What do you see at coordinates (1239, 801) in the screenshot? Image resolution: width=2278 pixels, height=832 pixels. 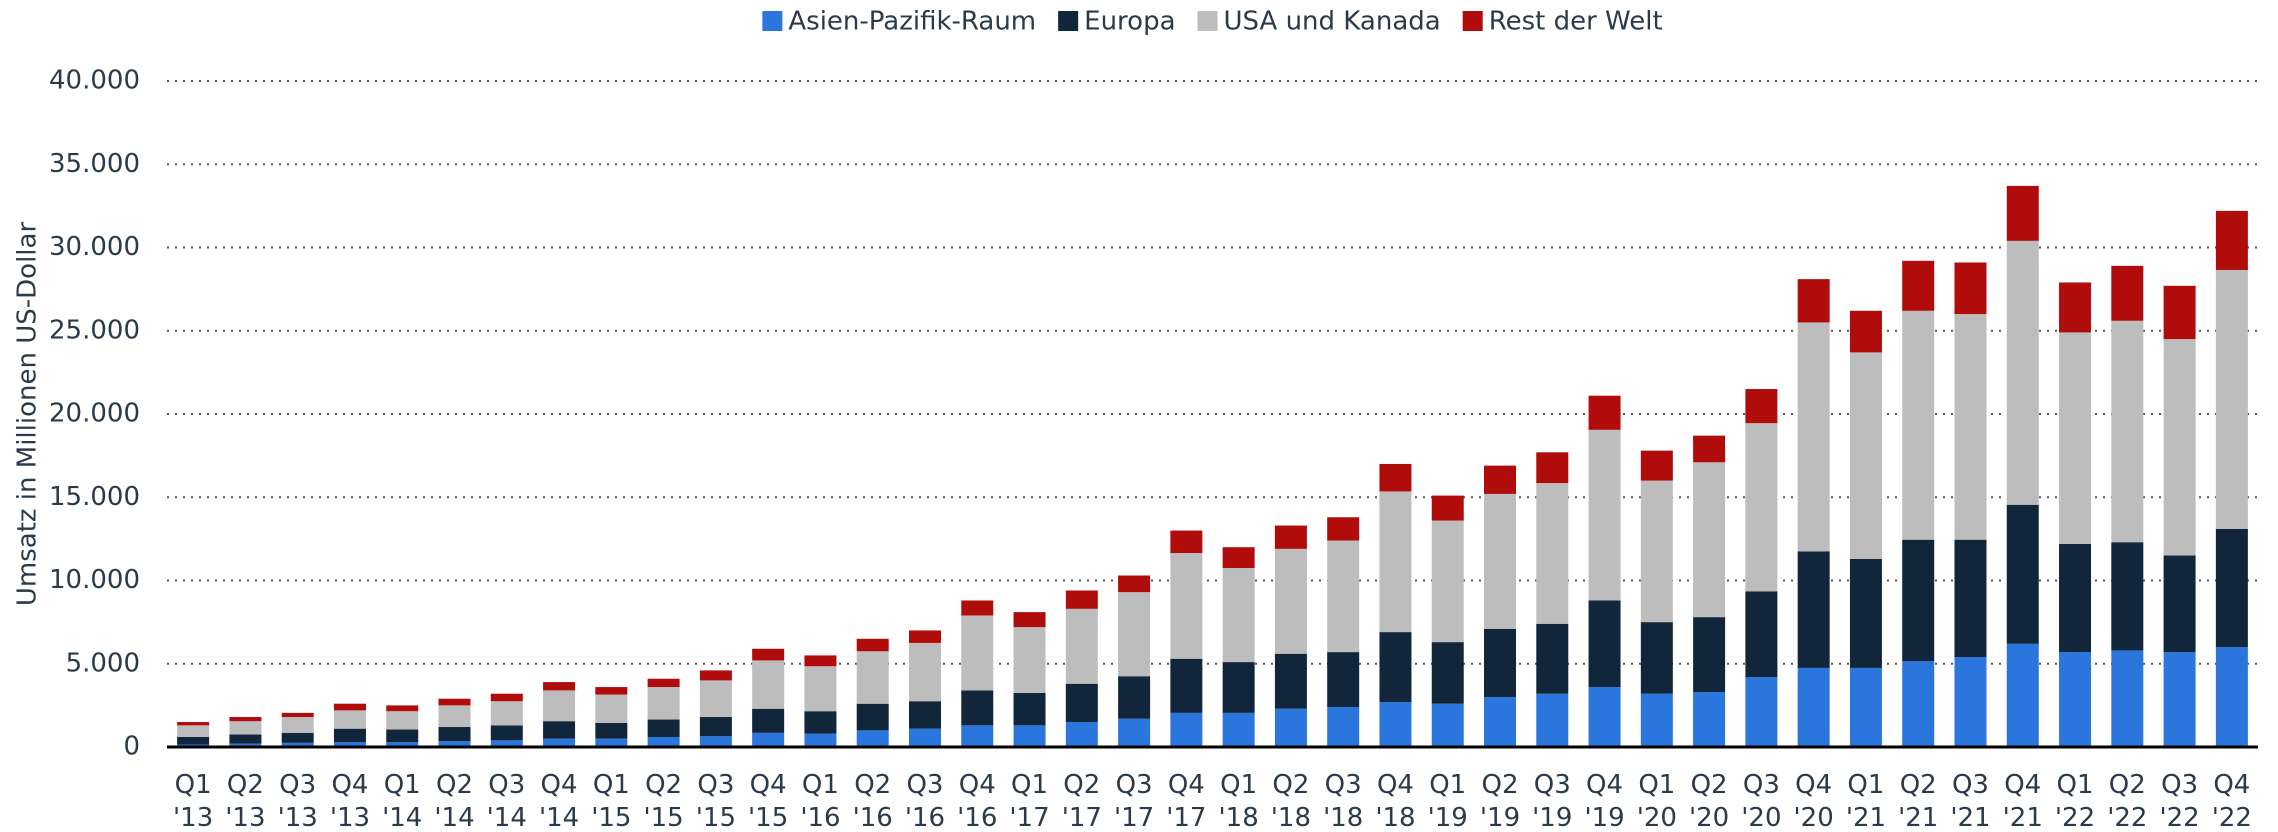 I see `x-tick-label: Q1'18` at bounding box center [1239, 801].